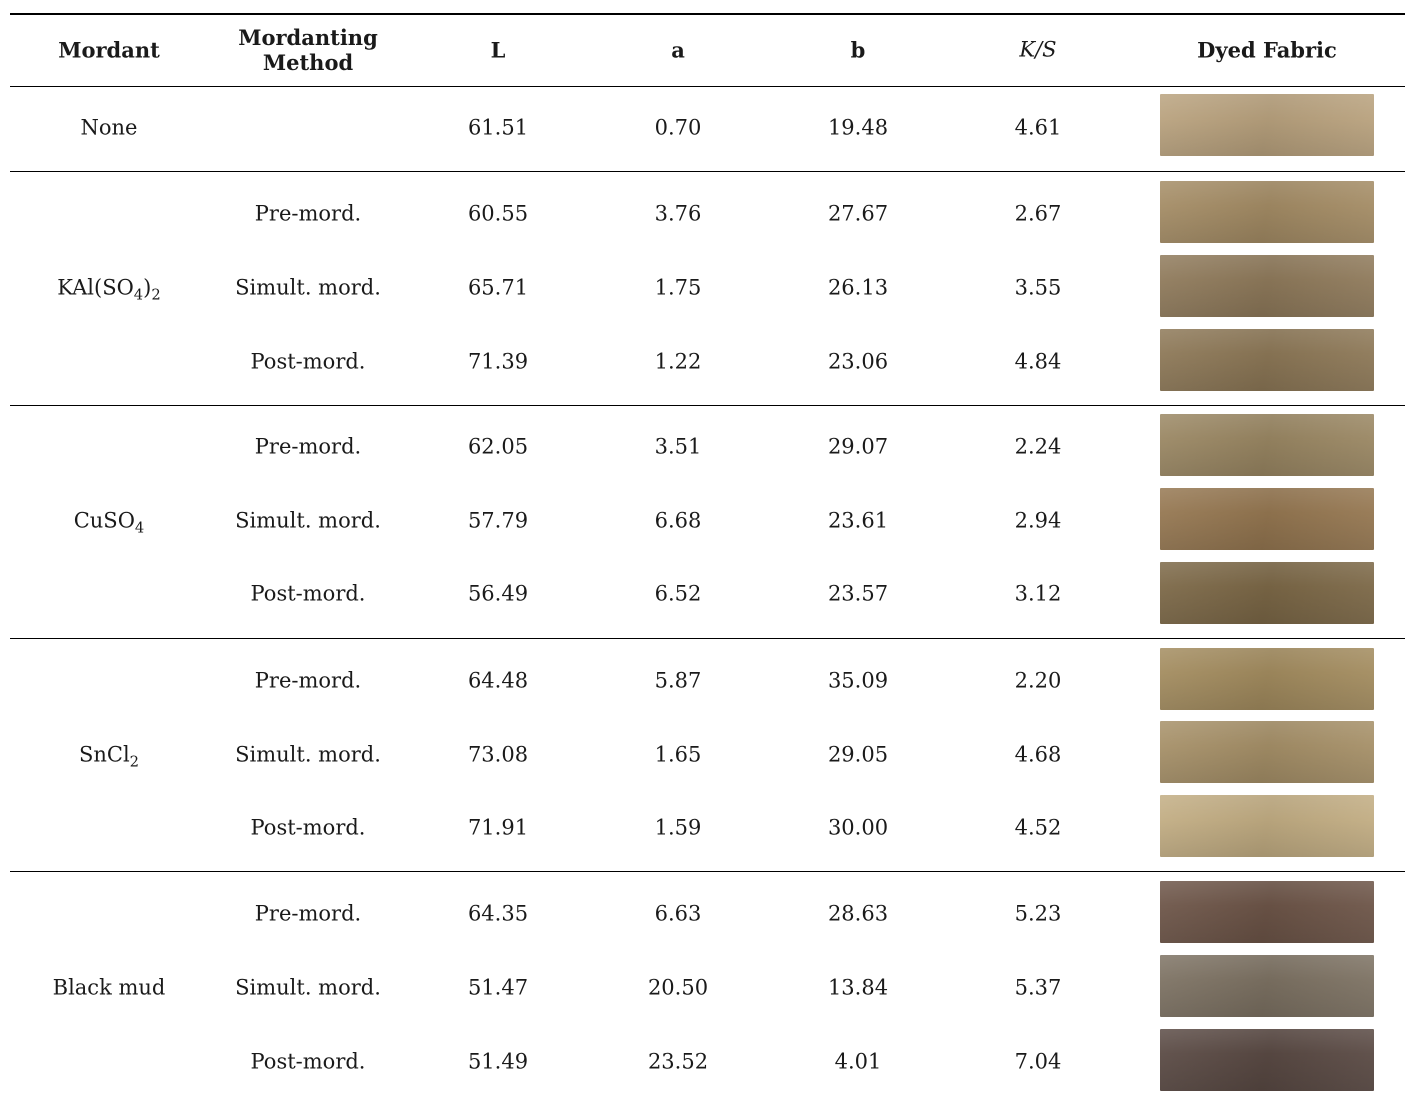 The image size is (1408, 1099). What do you see at coordinates (1038, 754) in the screenshot?
I see `value-ks: 4.68` at bounding box center [1038, 754].